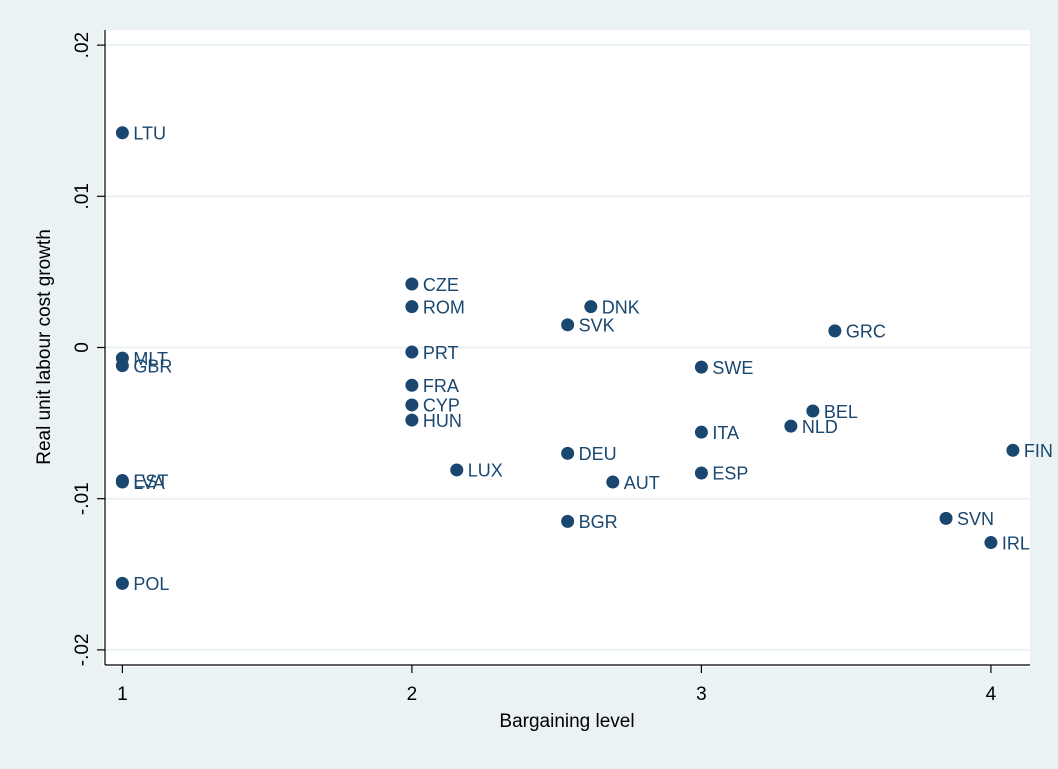 The width and height of the screenshot is (1058, 769). I want to click on point-label: DNK, so click(621, 307).